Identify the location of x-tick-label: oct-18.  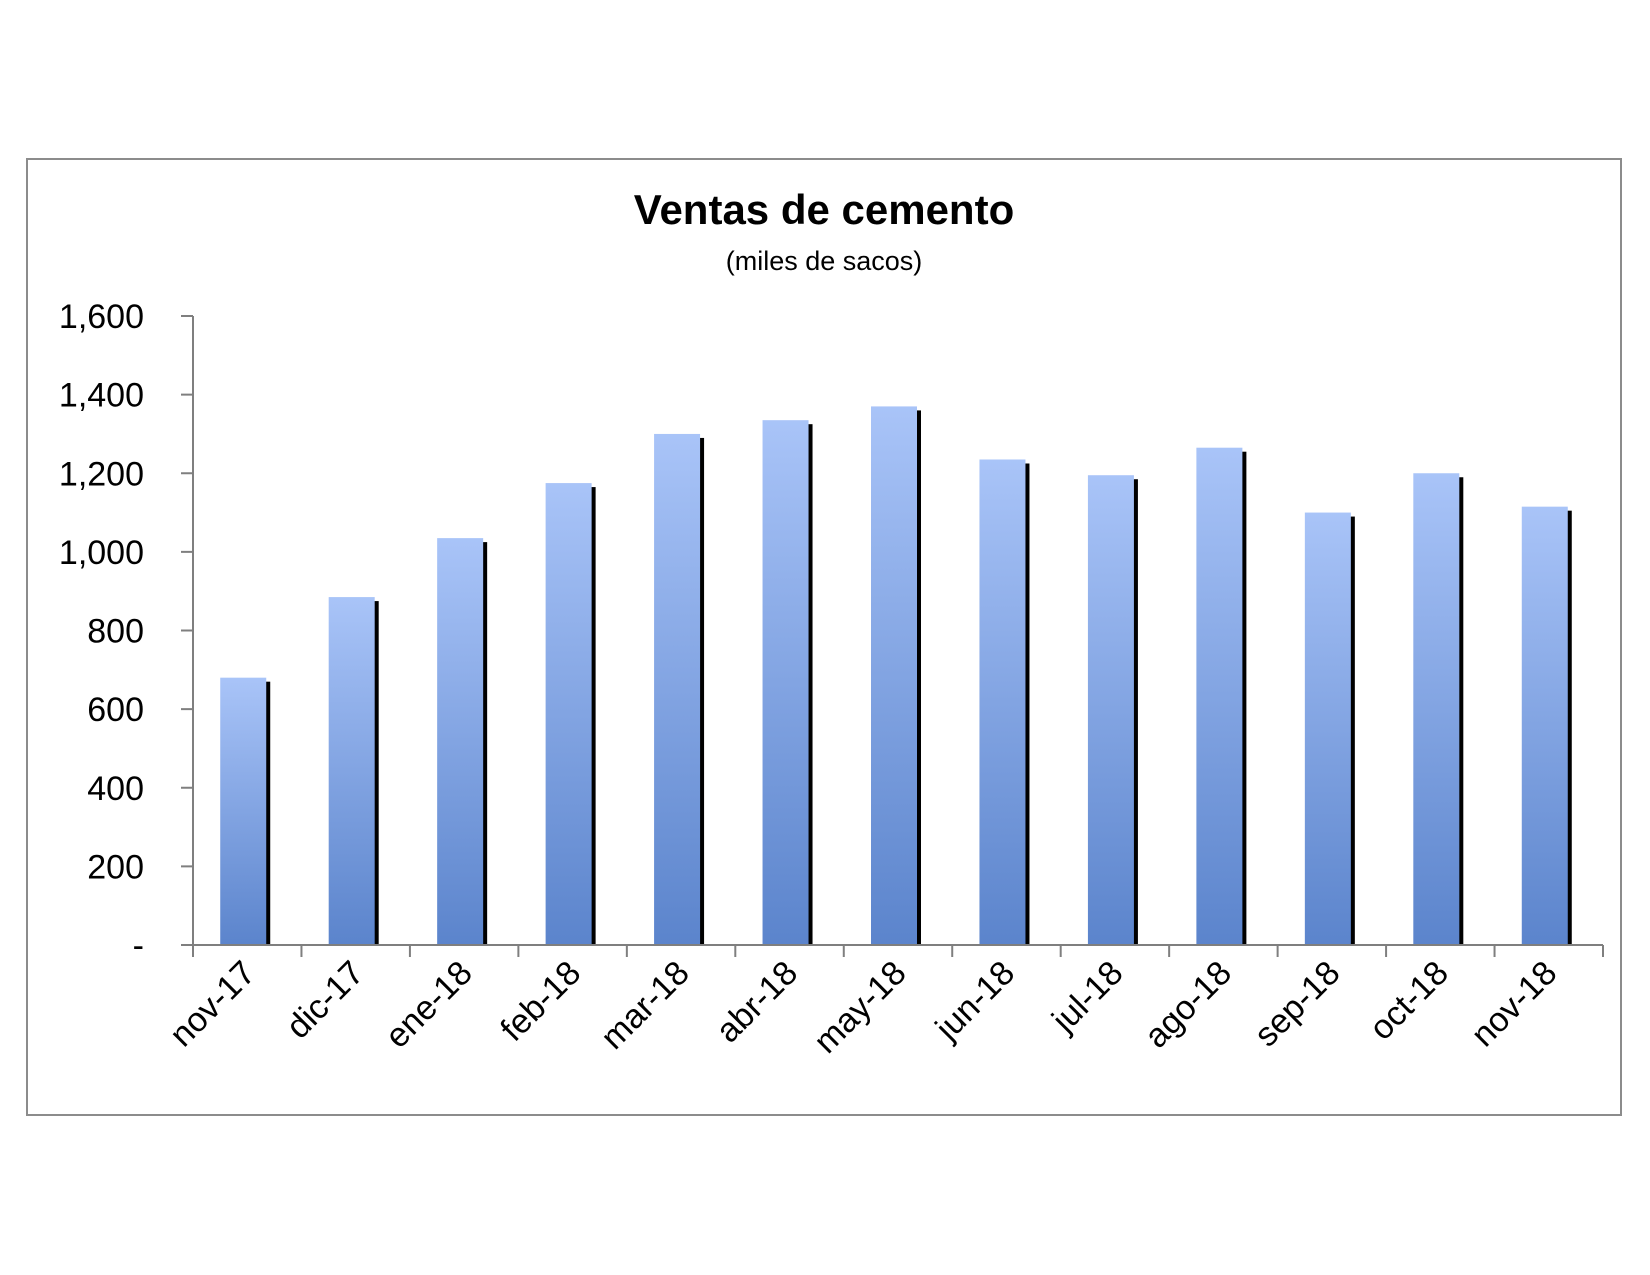
(1409, 1001).